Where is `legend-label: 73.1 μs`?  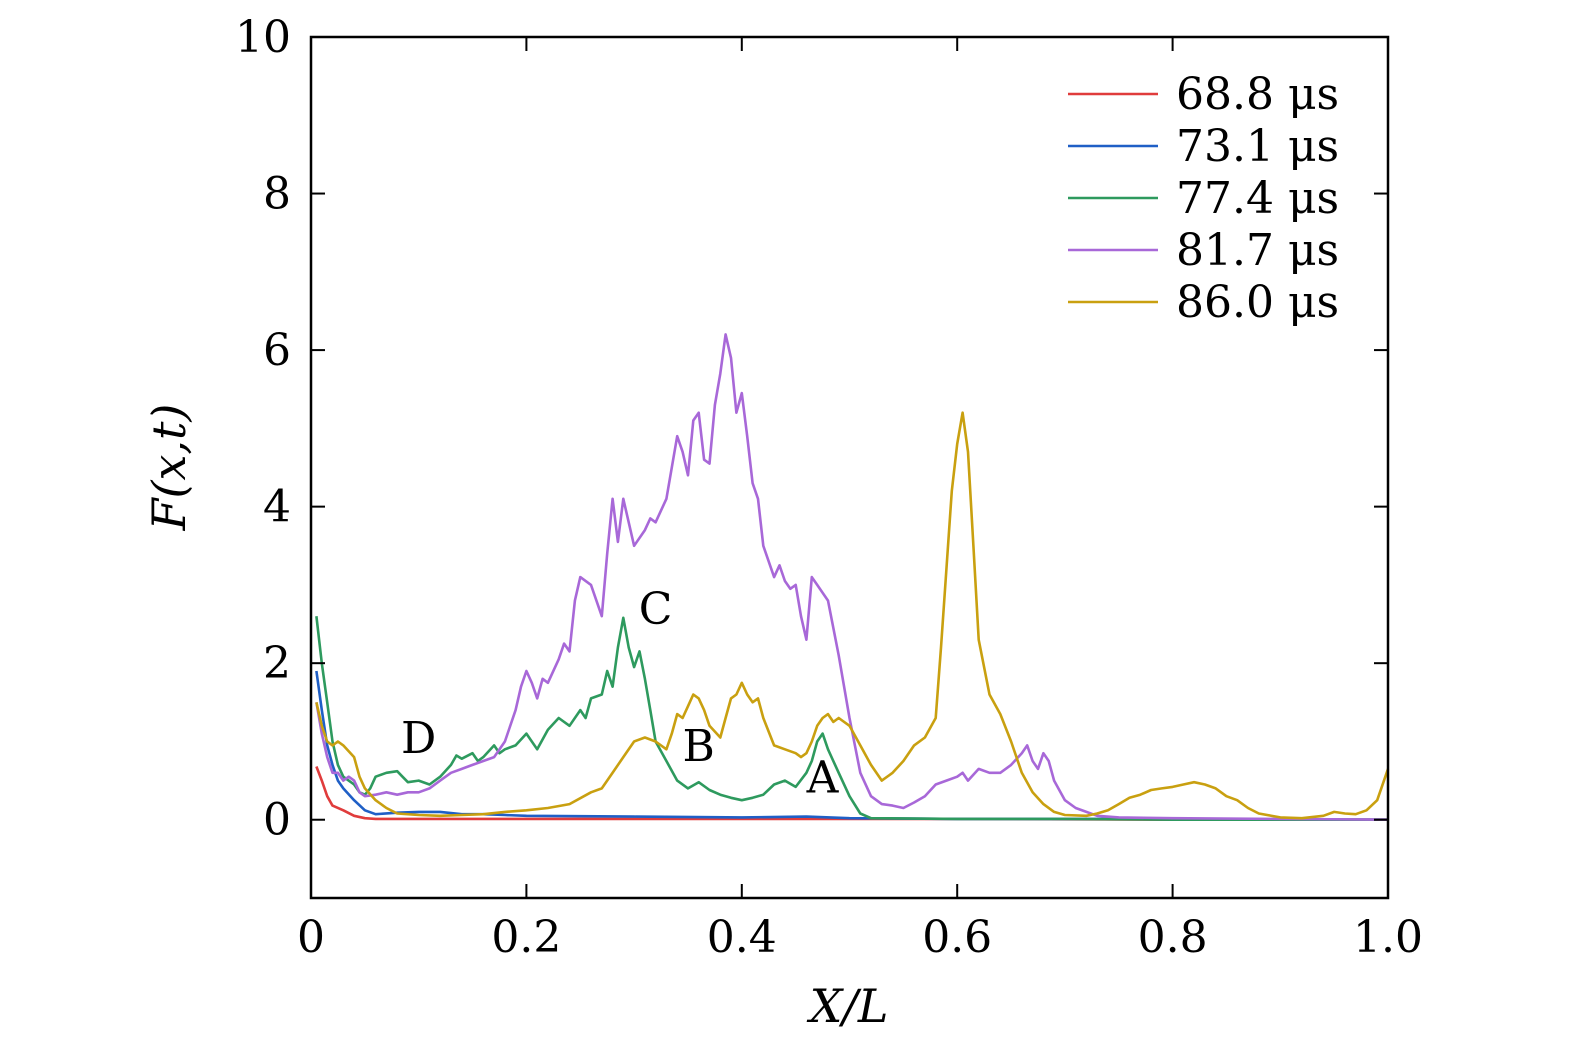
legend-label: 73.1 μs is located at coordinates (1257, 146).